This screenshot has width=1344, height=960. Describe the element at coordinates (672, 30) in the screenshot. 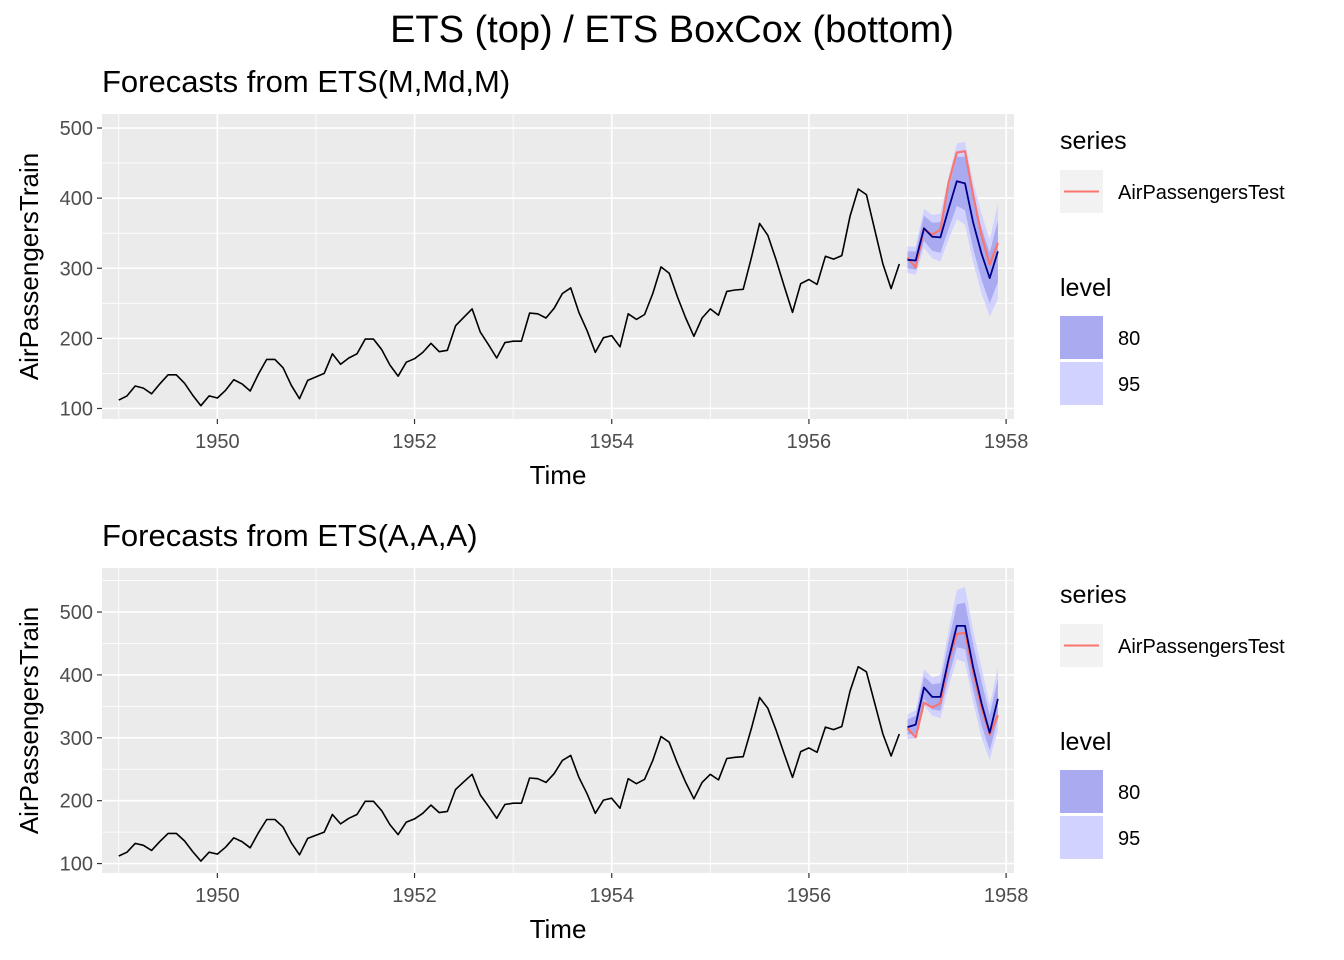

I see `main-title: ETS (top) / ETS BoxCox (bottom)` at that location.